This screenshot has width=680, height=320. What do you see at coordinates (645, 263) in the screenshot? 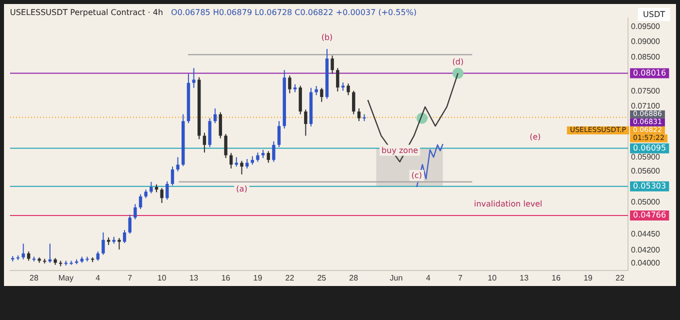
I see `y-tick-label: 0.04000` at bounding box center [645, 263].